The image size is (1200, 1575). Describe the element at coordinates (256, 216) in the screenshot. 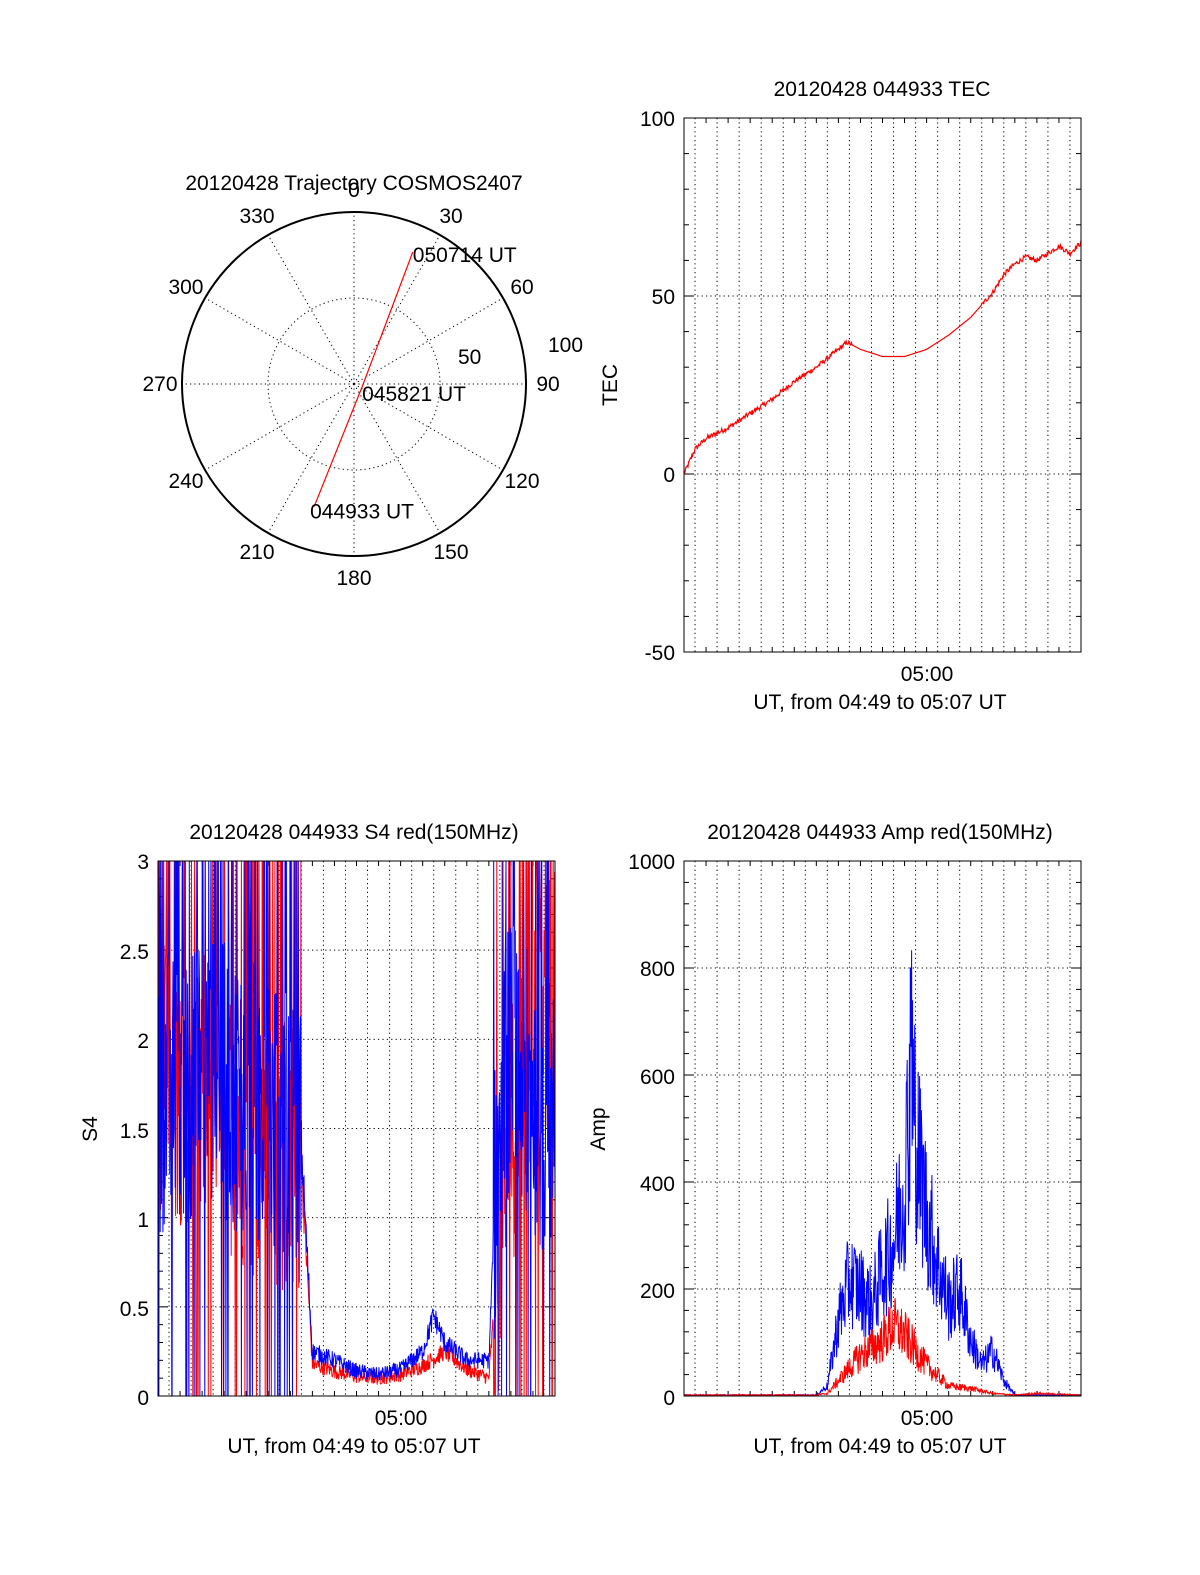

I see `polar-angle-label: 330` at that location.